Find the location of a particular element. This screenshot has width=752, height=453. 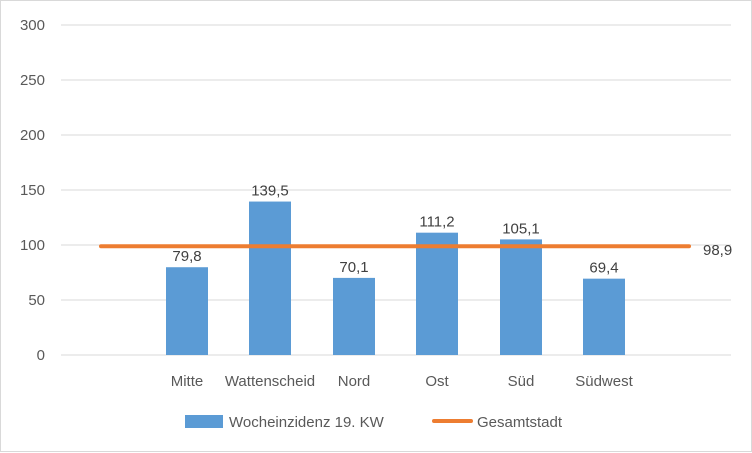

bar-süd is located at coordinates (521, 297).